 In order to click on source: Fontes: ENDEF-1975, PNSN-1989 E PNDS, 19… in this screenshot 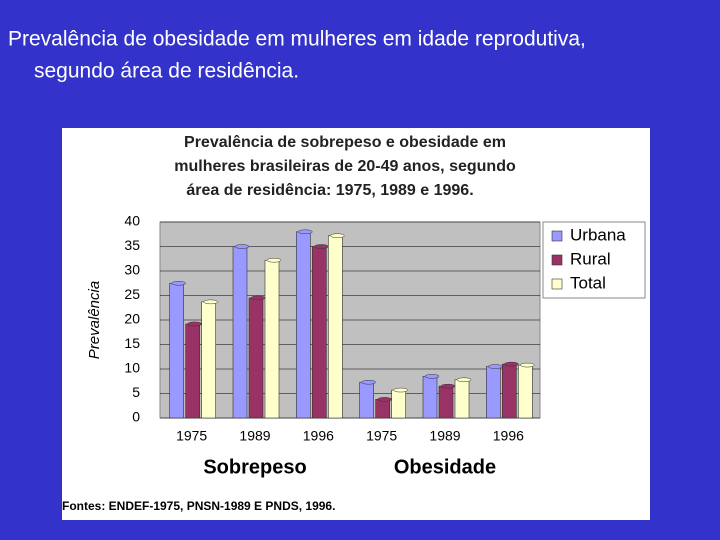, I will do `click(198, 506)`.